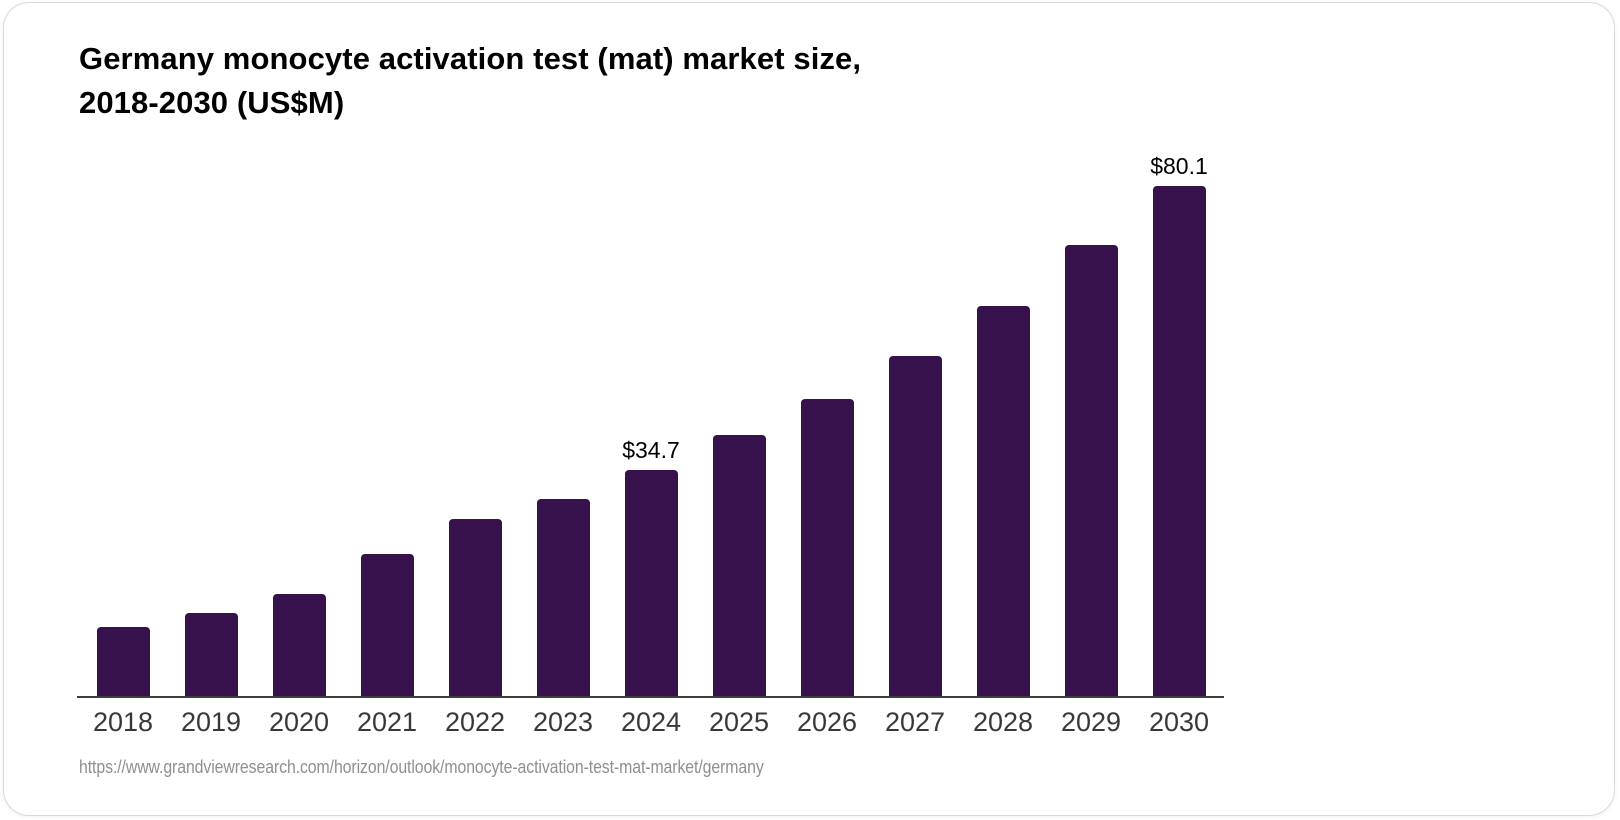  I want to click on tick-label-2018: 2018, so click(123, 722).